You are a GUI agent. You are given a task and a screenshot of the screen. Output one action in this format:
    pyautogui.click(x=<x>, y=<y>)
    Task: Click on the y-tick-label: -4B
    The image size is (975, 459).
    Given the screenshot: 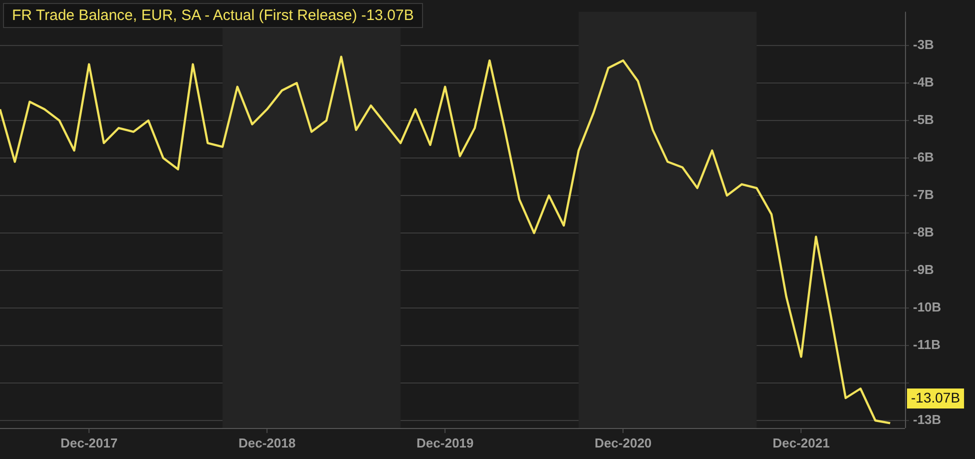 What is the action you would take?
    pyautogui.click(x=923, y=82)
    